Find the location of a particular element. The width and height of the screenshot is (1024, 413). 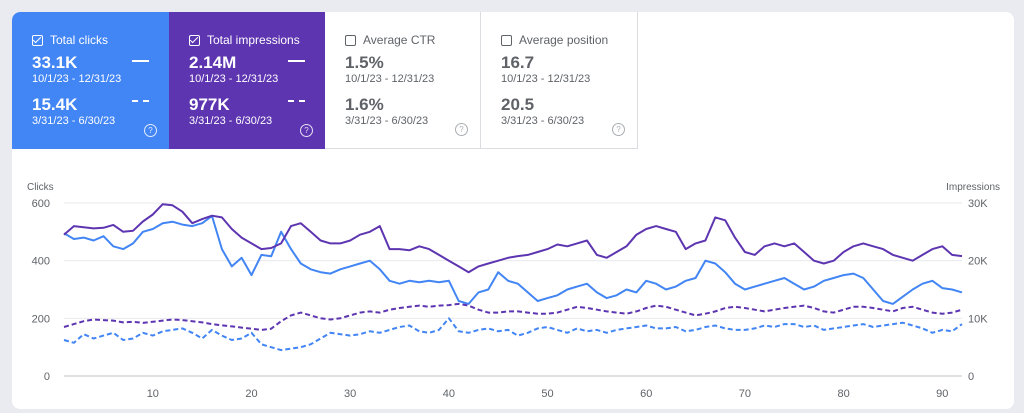

x-tick-label: 10 is located at coordinates (153, 394).